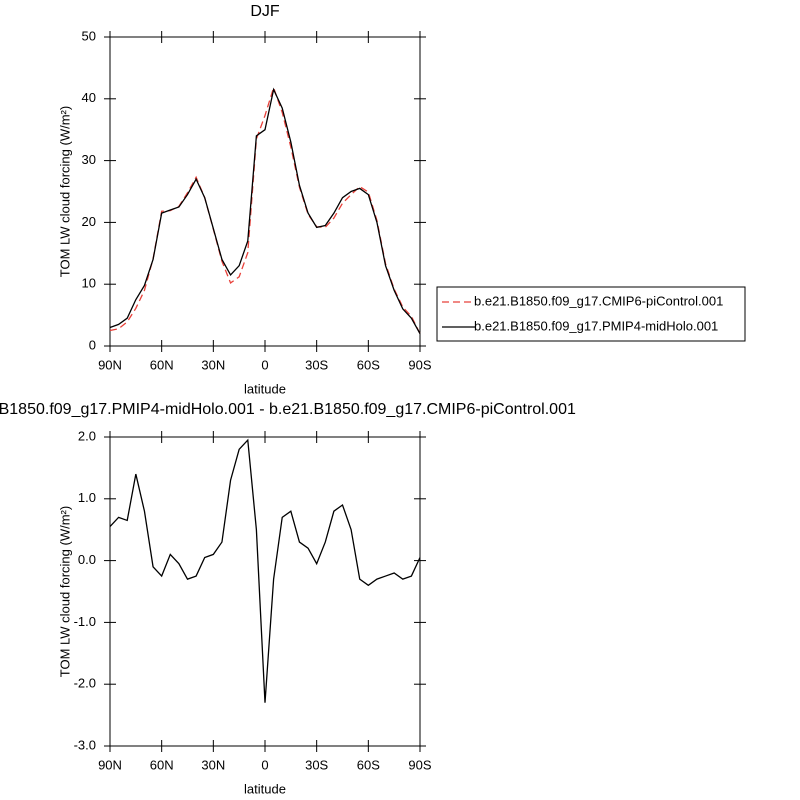  What do you see at coordinates (87, 435) in the screenshot?
I see `y-tick-label: 2.0` at bounding box center [87, 435].